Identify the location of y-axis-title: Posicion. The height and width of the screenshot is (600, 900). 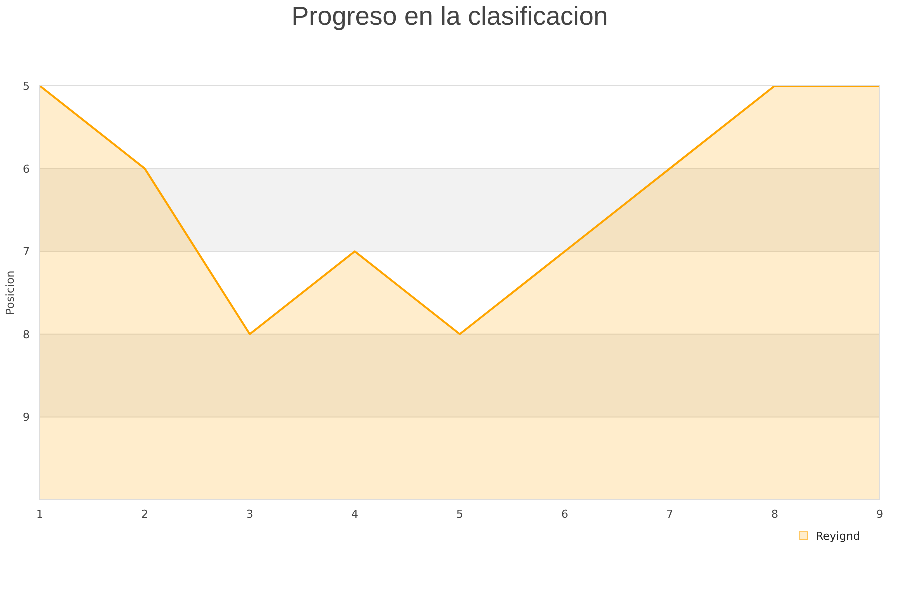
(10, 293).